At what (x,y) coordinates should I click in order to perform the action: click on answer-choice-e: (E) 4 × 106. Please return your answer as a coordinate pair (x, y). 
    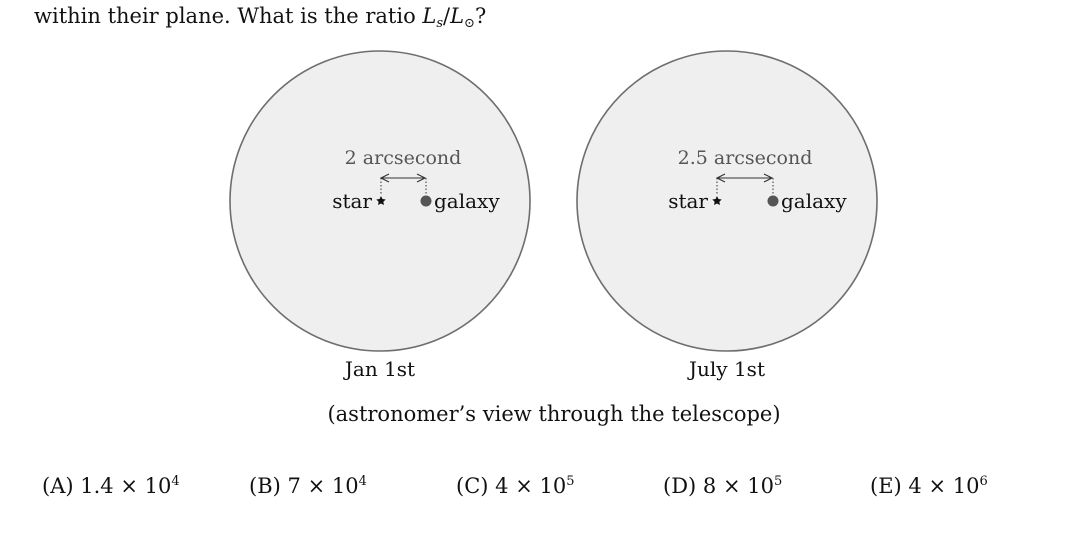
    Looking at the image, I should click on (929, 486).